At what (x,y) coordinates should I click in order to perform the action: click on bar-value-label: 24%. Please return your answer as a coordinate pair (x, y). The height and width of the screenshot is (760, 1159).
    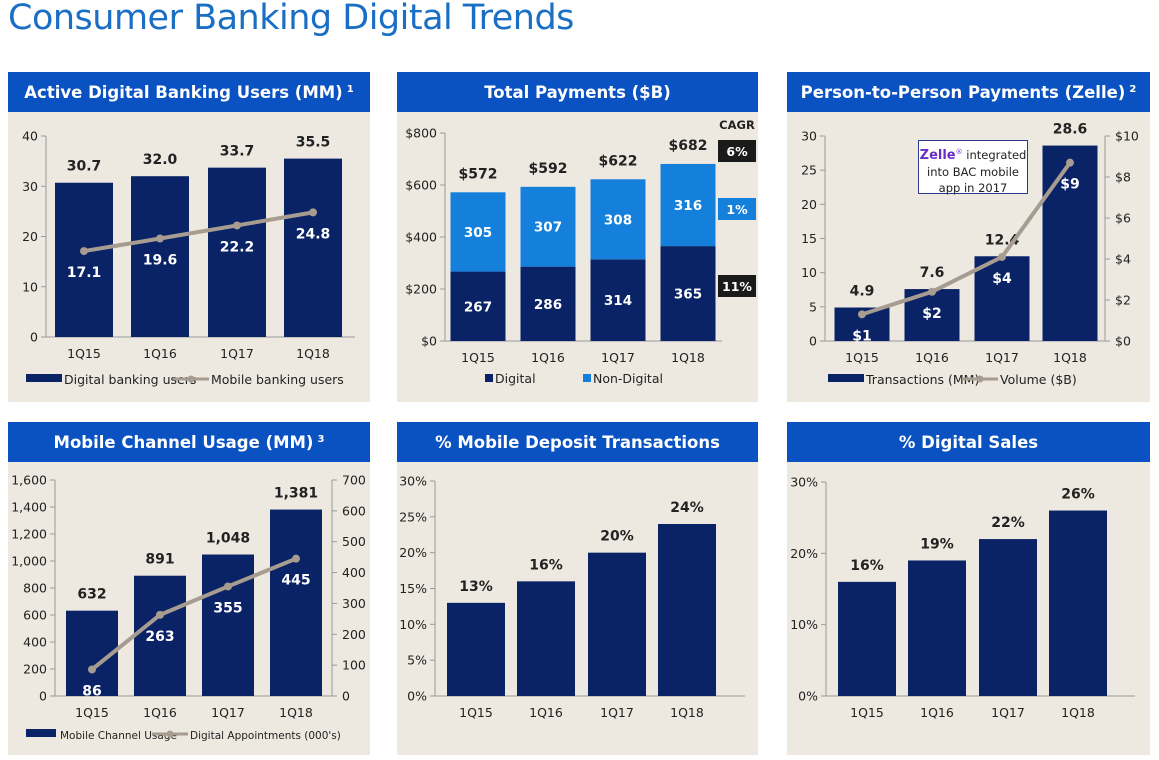
    Looking at the image, I should click on (687, 508).